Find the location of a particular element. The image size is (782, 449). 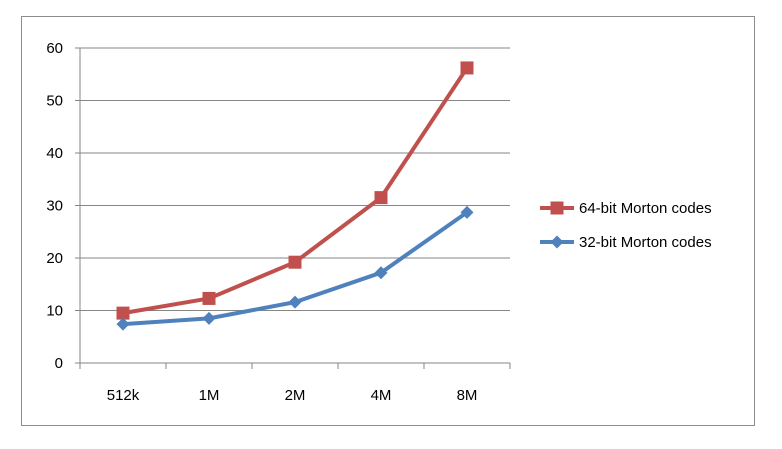

legend-entry: 64-bit Morton codes is located at coordinates (626, 208).